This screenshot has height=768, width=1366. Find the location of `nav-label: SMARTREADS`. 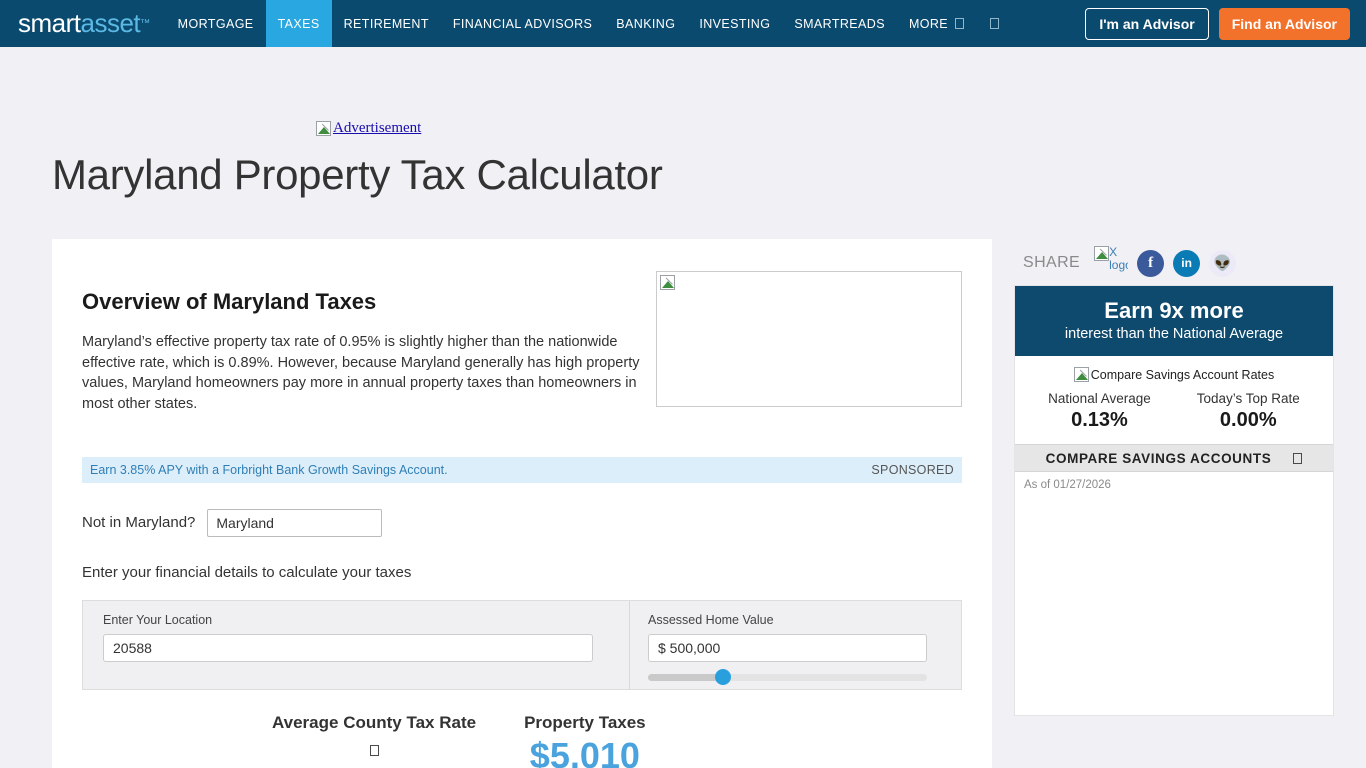

nav-label: SMARTREADS is located at coordinates (839, 23).